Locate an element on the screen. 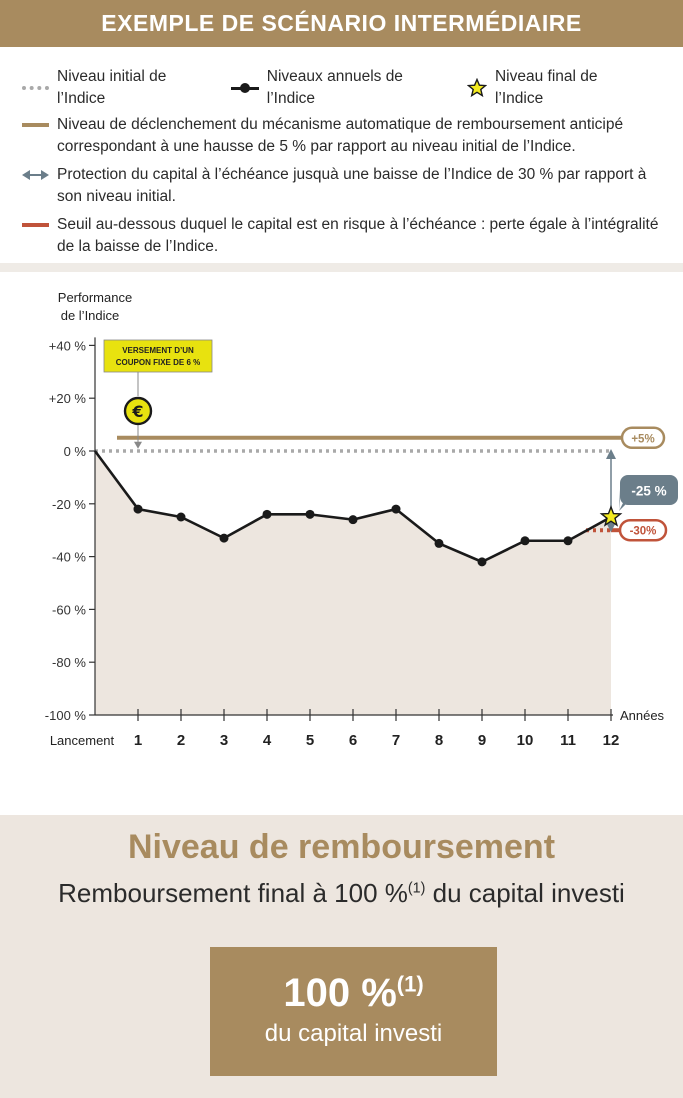 The height and width of the screenshot is (1098, 683). x-tick-label: 2 is located at coordinates (181, 740).